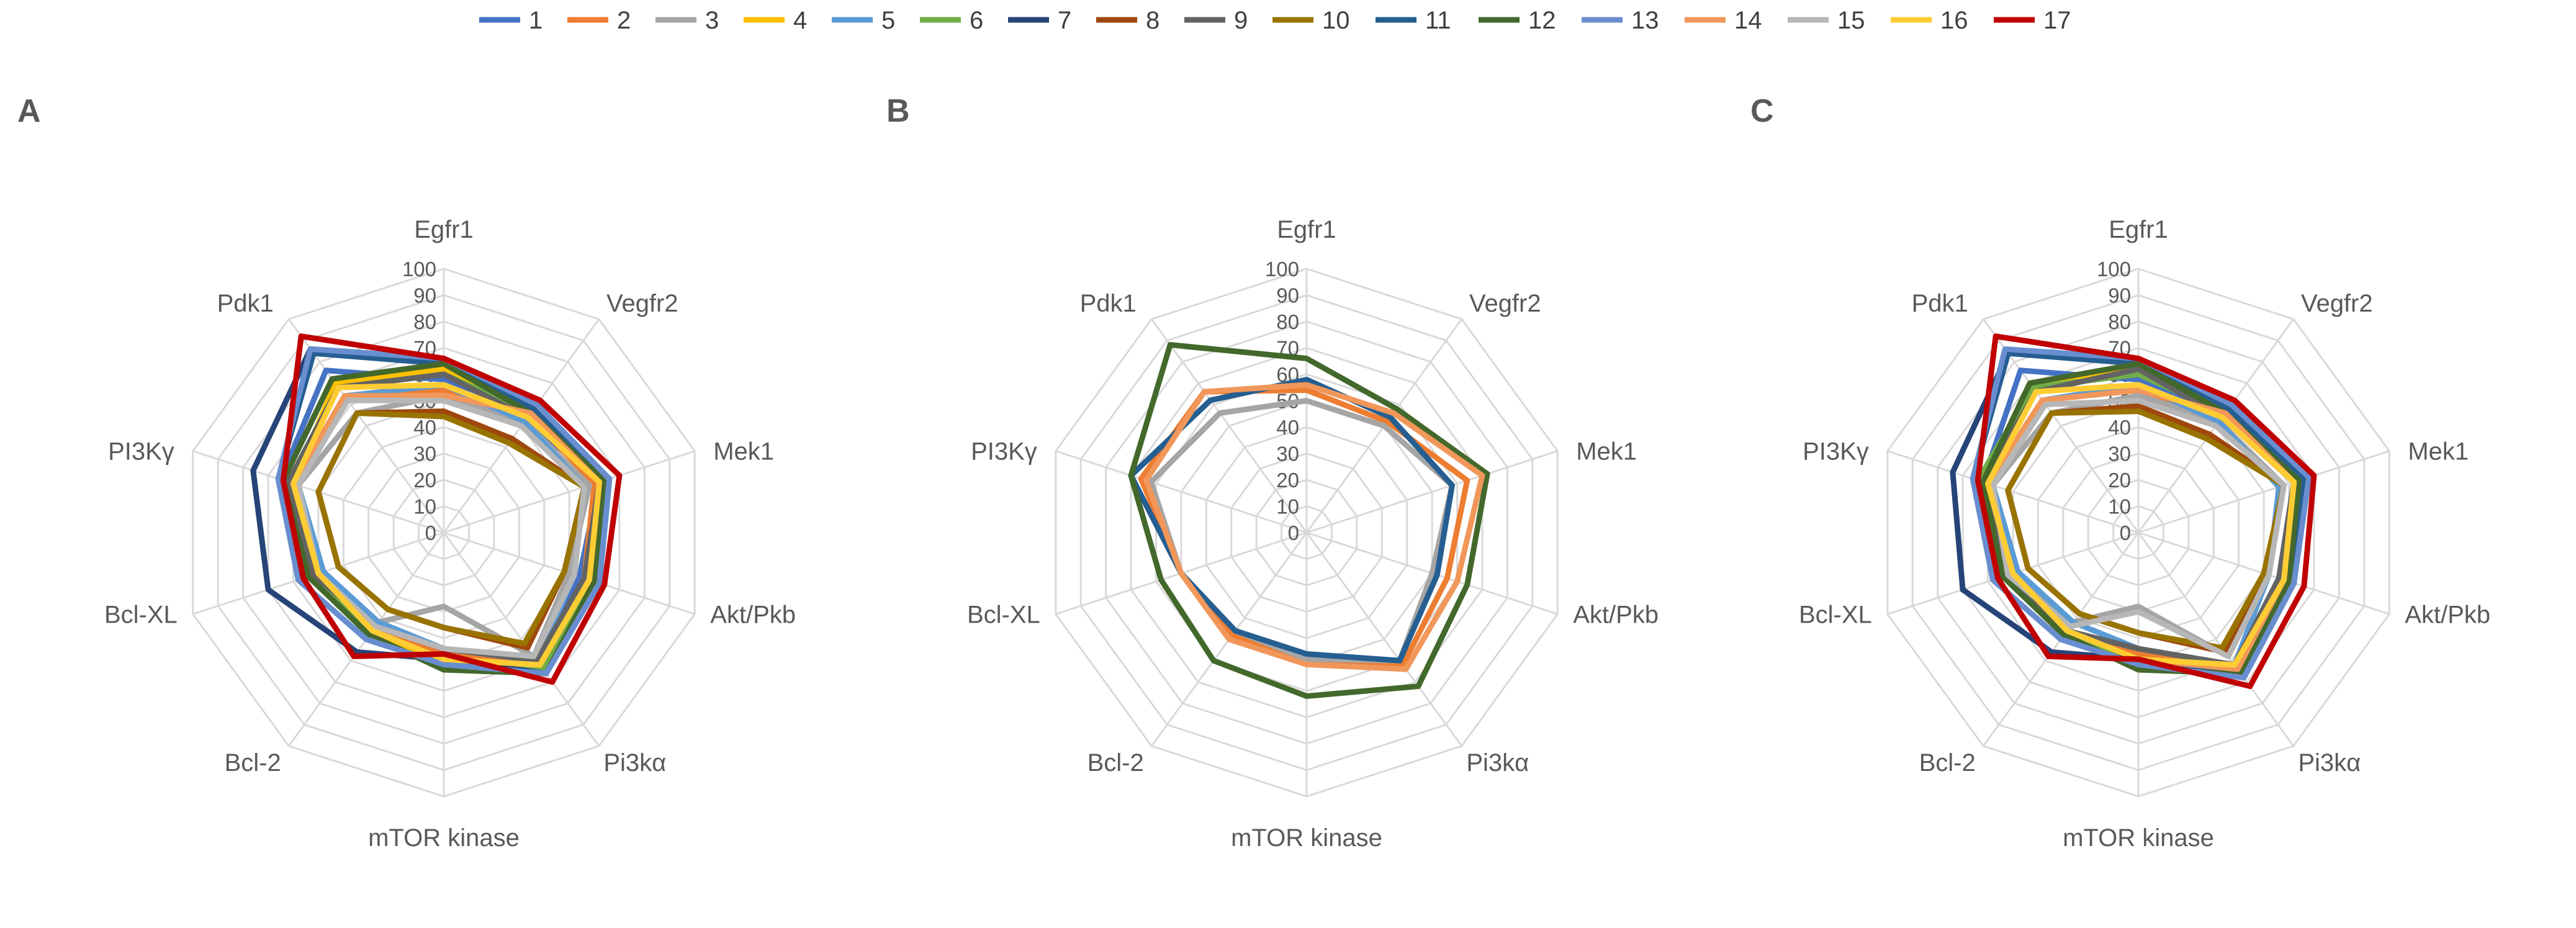 This screenshot has height=928, width=2576. Describe the element at coordinates (1723, 20) in the screenshot. I see `legend-item-14: 14` at that location.